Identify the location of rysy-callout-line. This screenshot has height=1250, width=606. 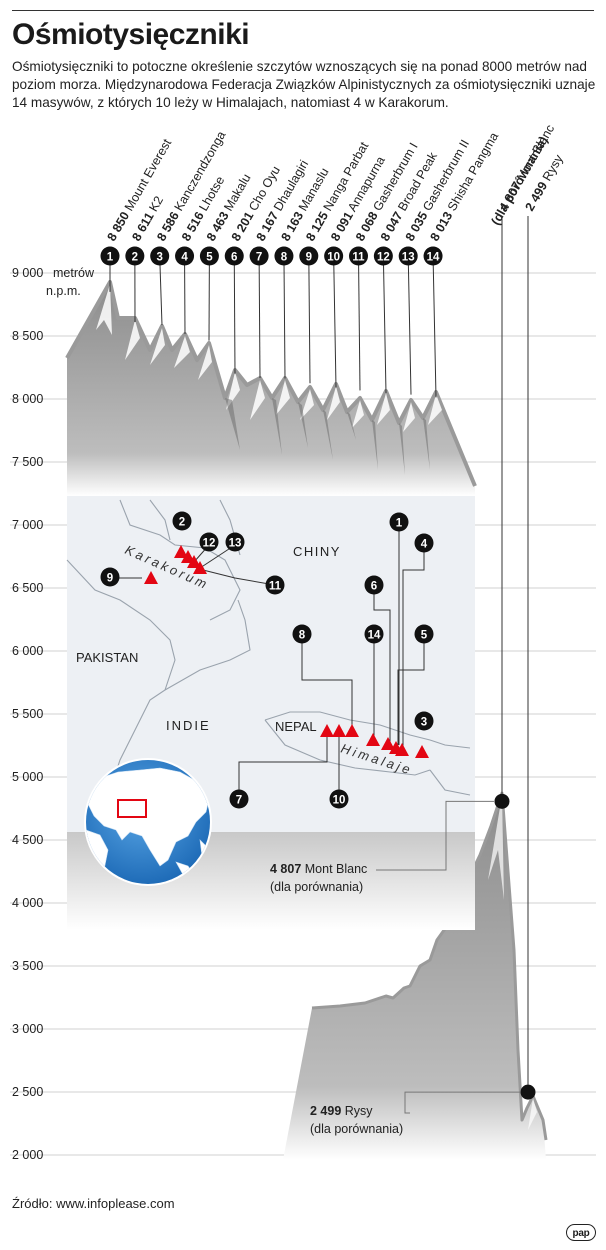
(462, 1102).